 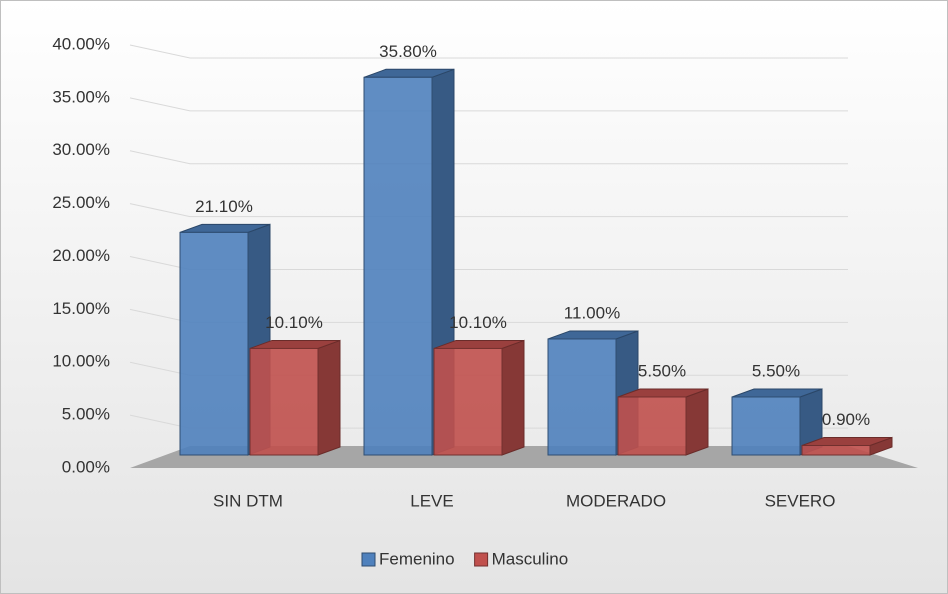 What do you see at coordinates (81, 149) in the screenshot?
I see `y-tick-label: 30.00%` at bounding box center [81, 149].